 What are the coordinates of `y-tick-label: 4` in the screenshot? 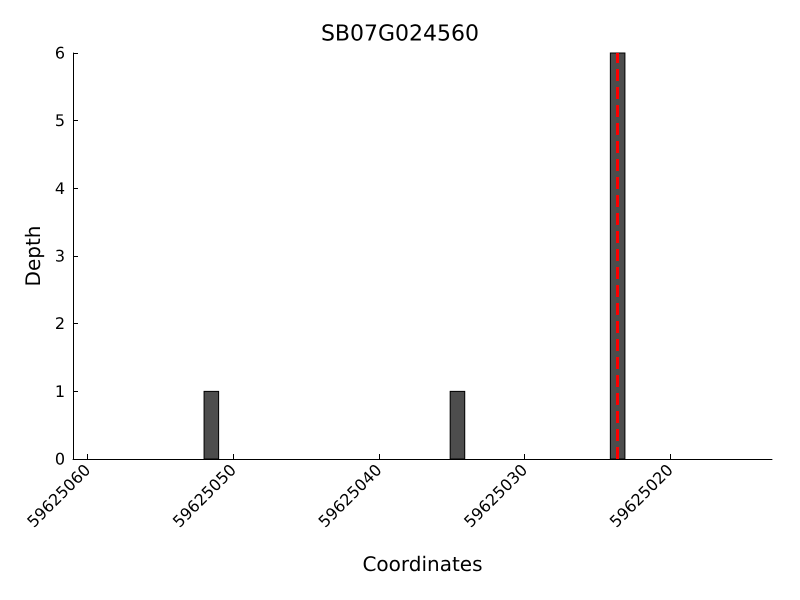 It's located at (59, 188).